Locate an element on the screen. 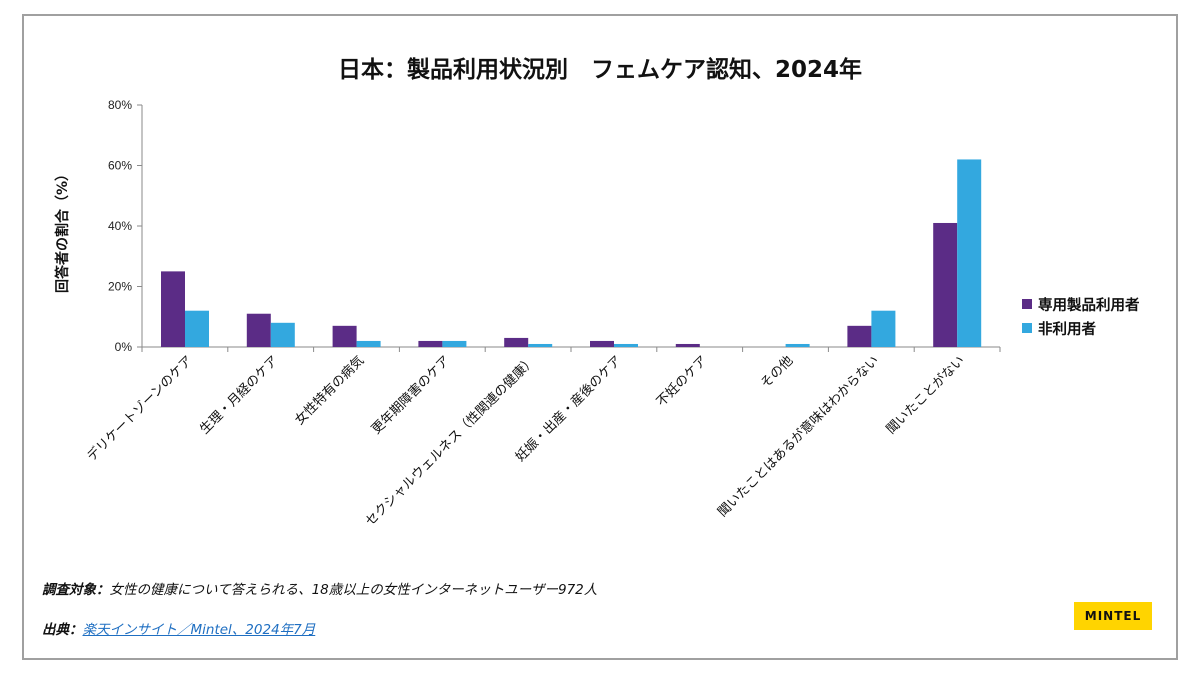  y-tick-label: 0% is located at coordinates (124, 347).